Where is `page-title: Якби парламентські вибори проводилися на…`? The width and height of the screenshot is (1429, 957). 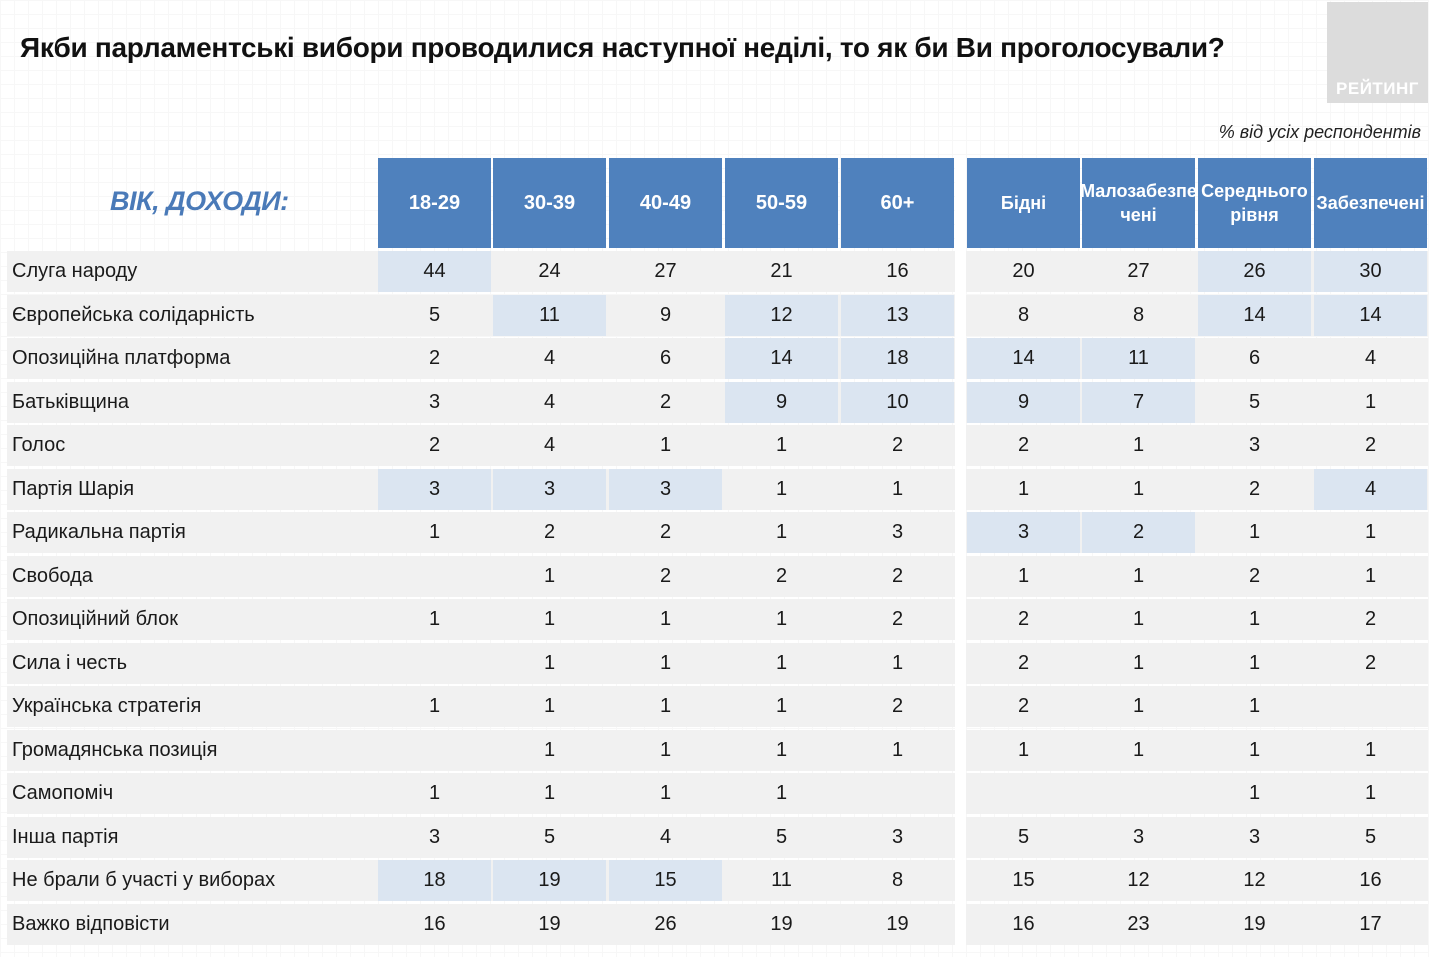 page-title: Якби парламентські вибори проводилися на… is located at coordinates (622, 47).